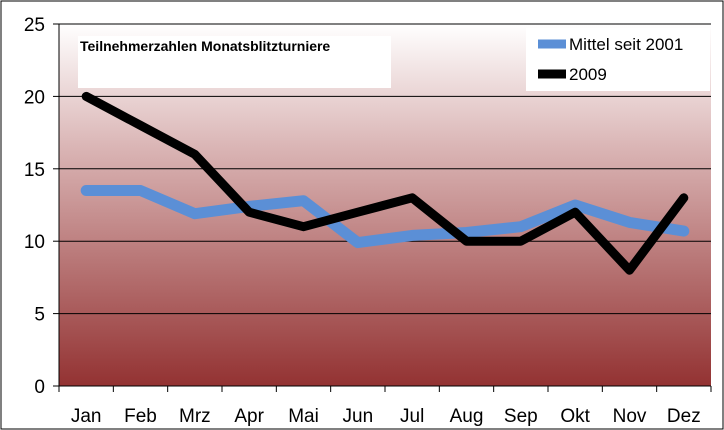 The width and height of the screenshot is (724, 430). What do you see at coordinates (412, 416) in the screenshot?
I see `x-tick-label: Jul` at bounding box center [412, 416].